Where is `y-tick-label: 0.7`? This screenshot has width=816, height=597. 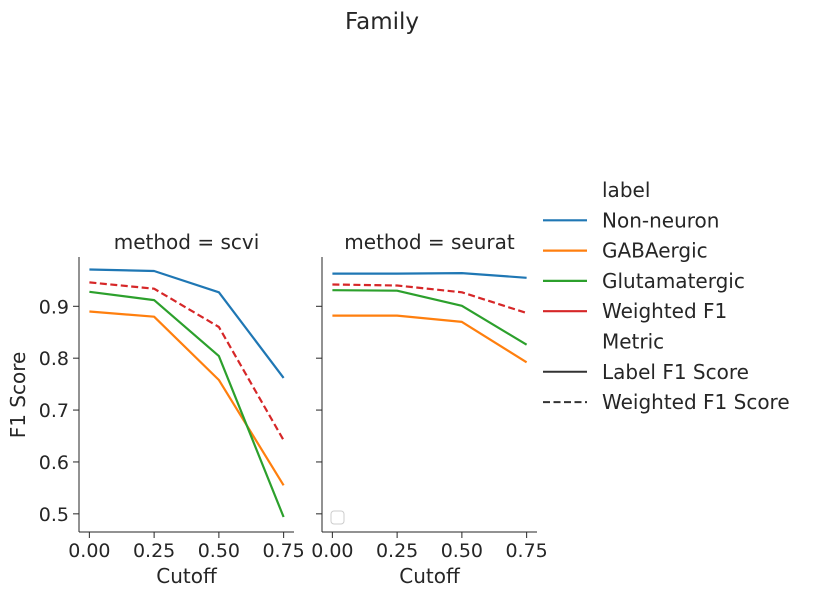 y-tick-label: 0.7 is located at coordinates (54, 411).